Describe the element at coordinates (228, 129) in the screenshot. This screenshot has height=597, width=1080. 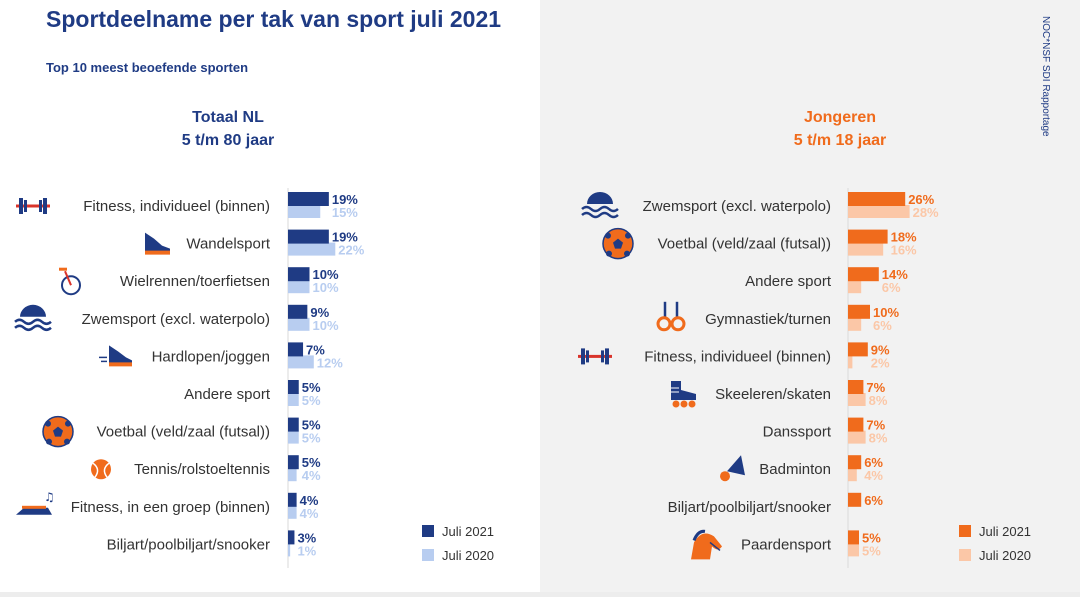
I see `left-chart-title: Totaal NL 5 t/m 80 jaar` at that location.